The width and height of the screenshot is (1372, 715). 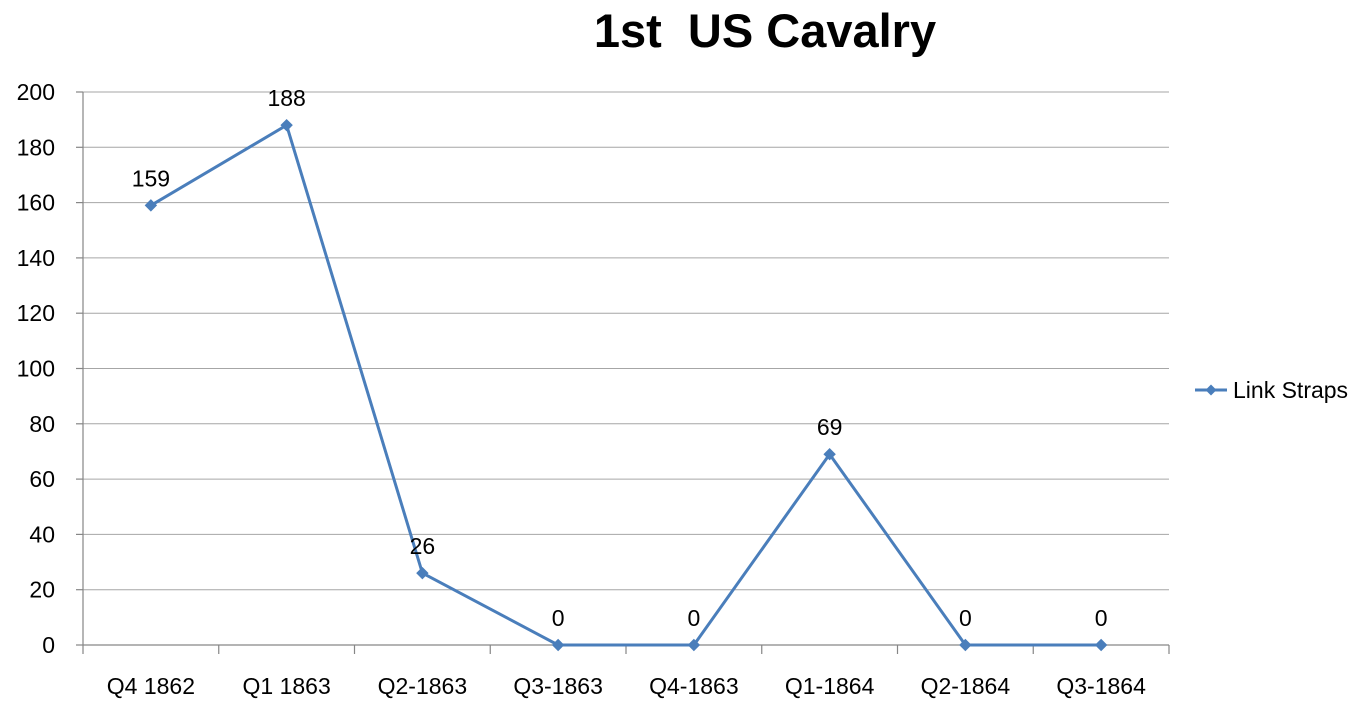 I want to click on legend-label: Link Straps, so click(x=1290, y=390).